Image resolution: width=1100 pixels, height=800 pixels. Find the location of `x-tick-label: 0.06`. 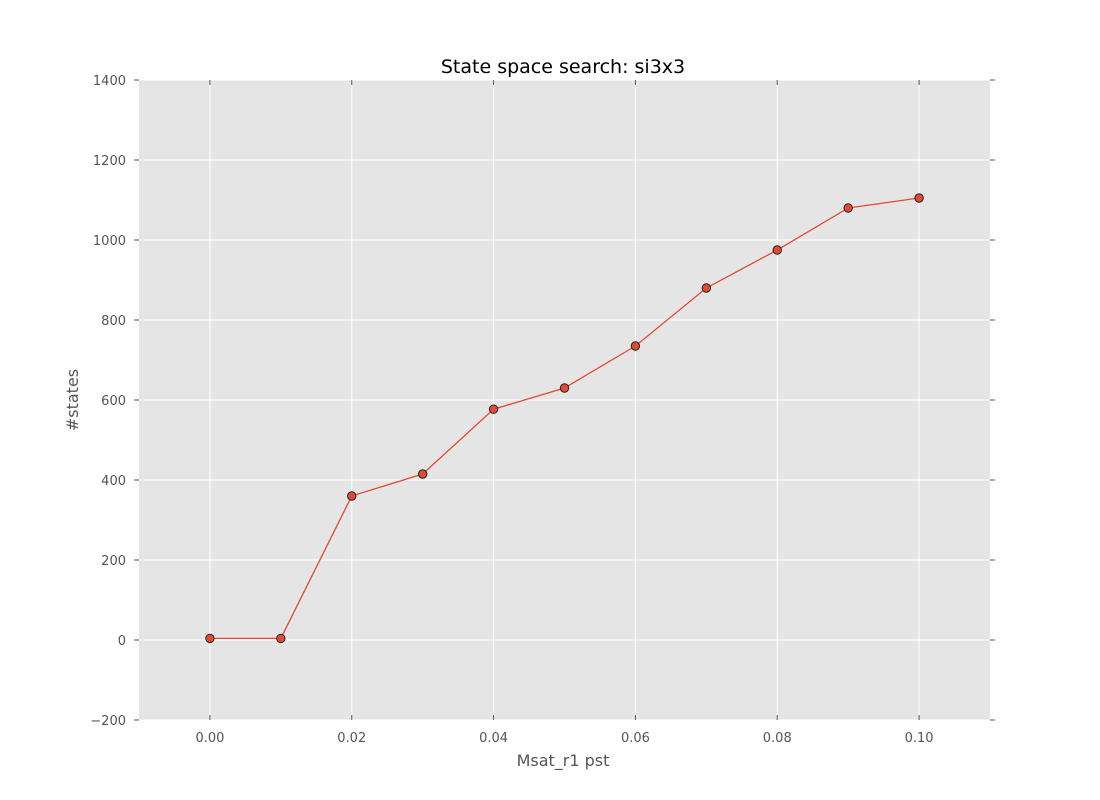

x-tick-label: 0.06 is located at coordinates (635, 738).